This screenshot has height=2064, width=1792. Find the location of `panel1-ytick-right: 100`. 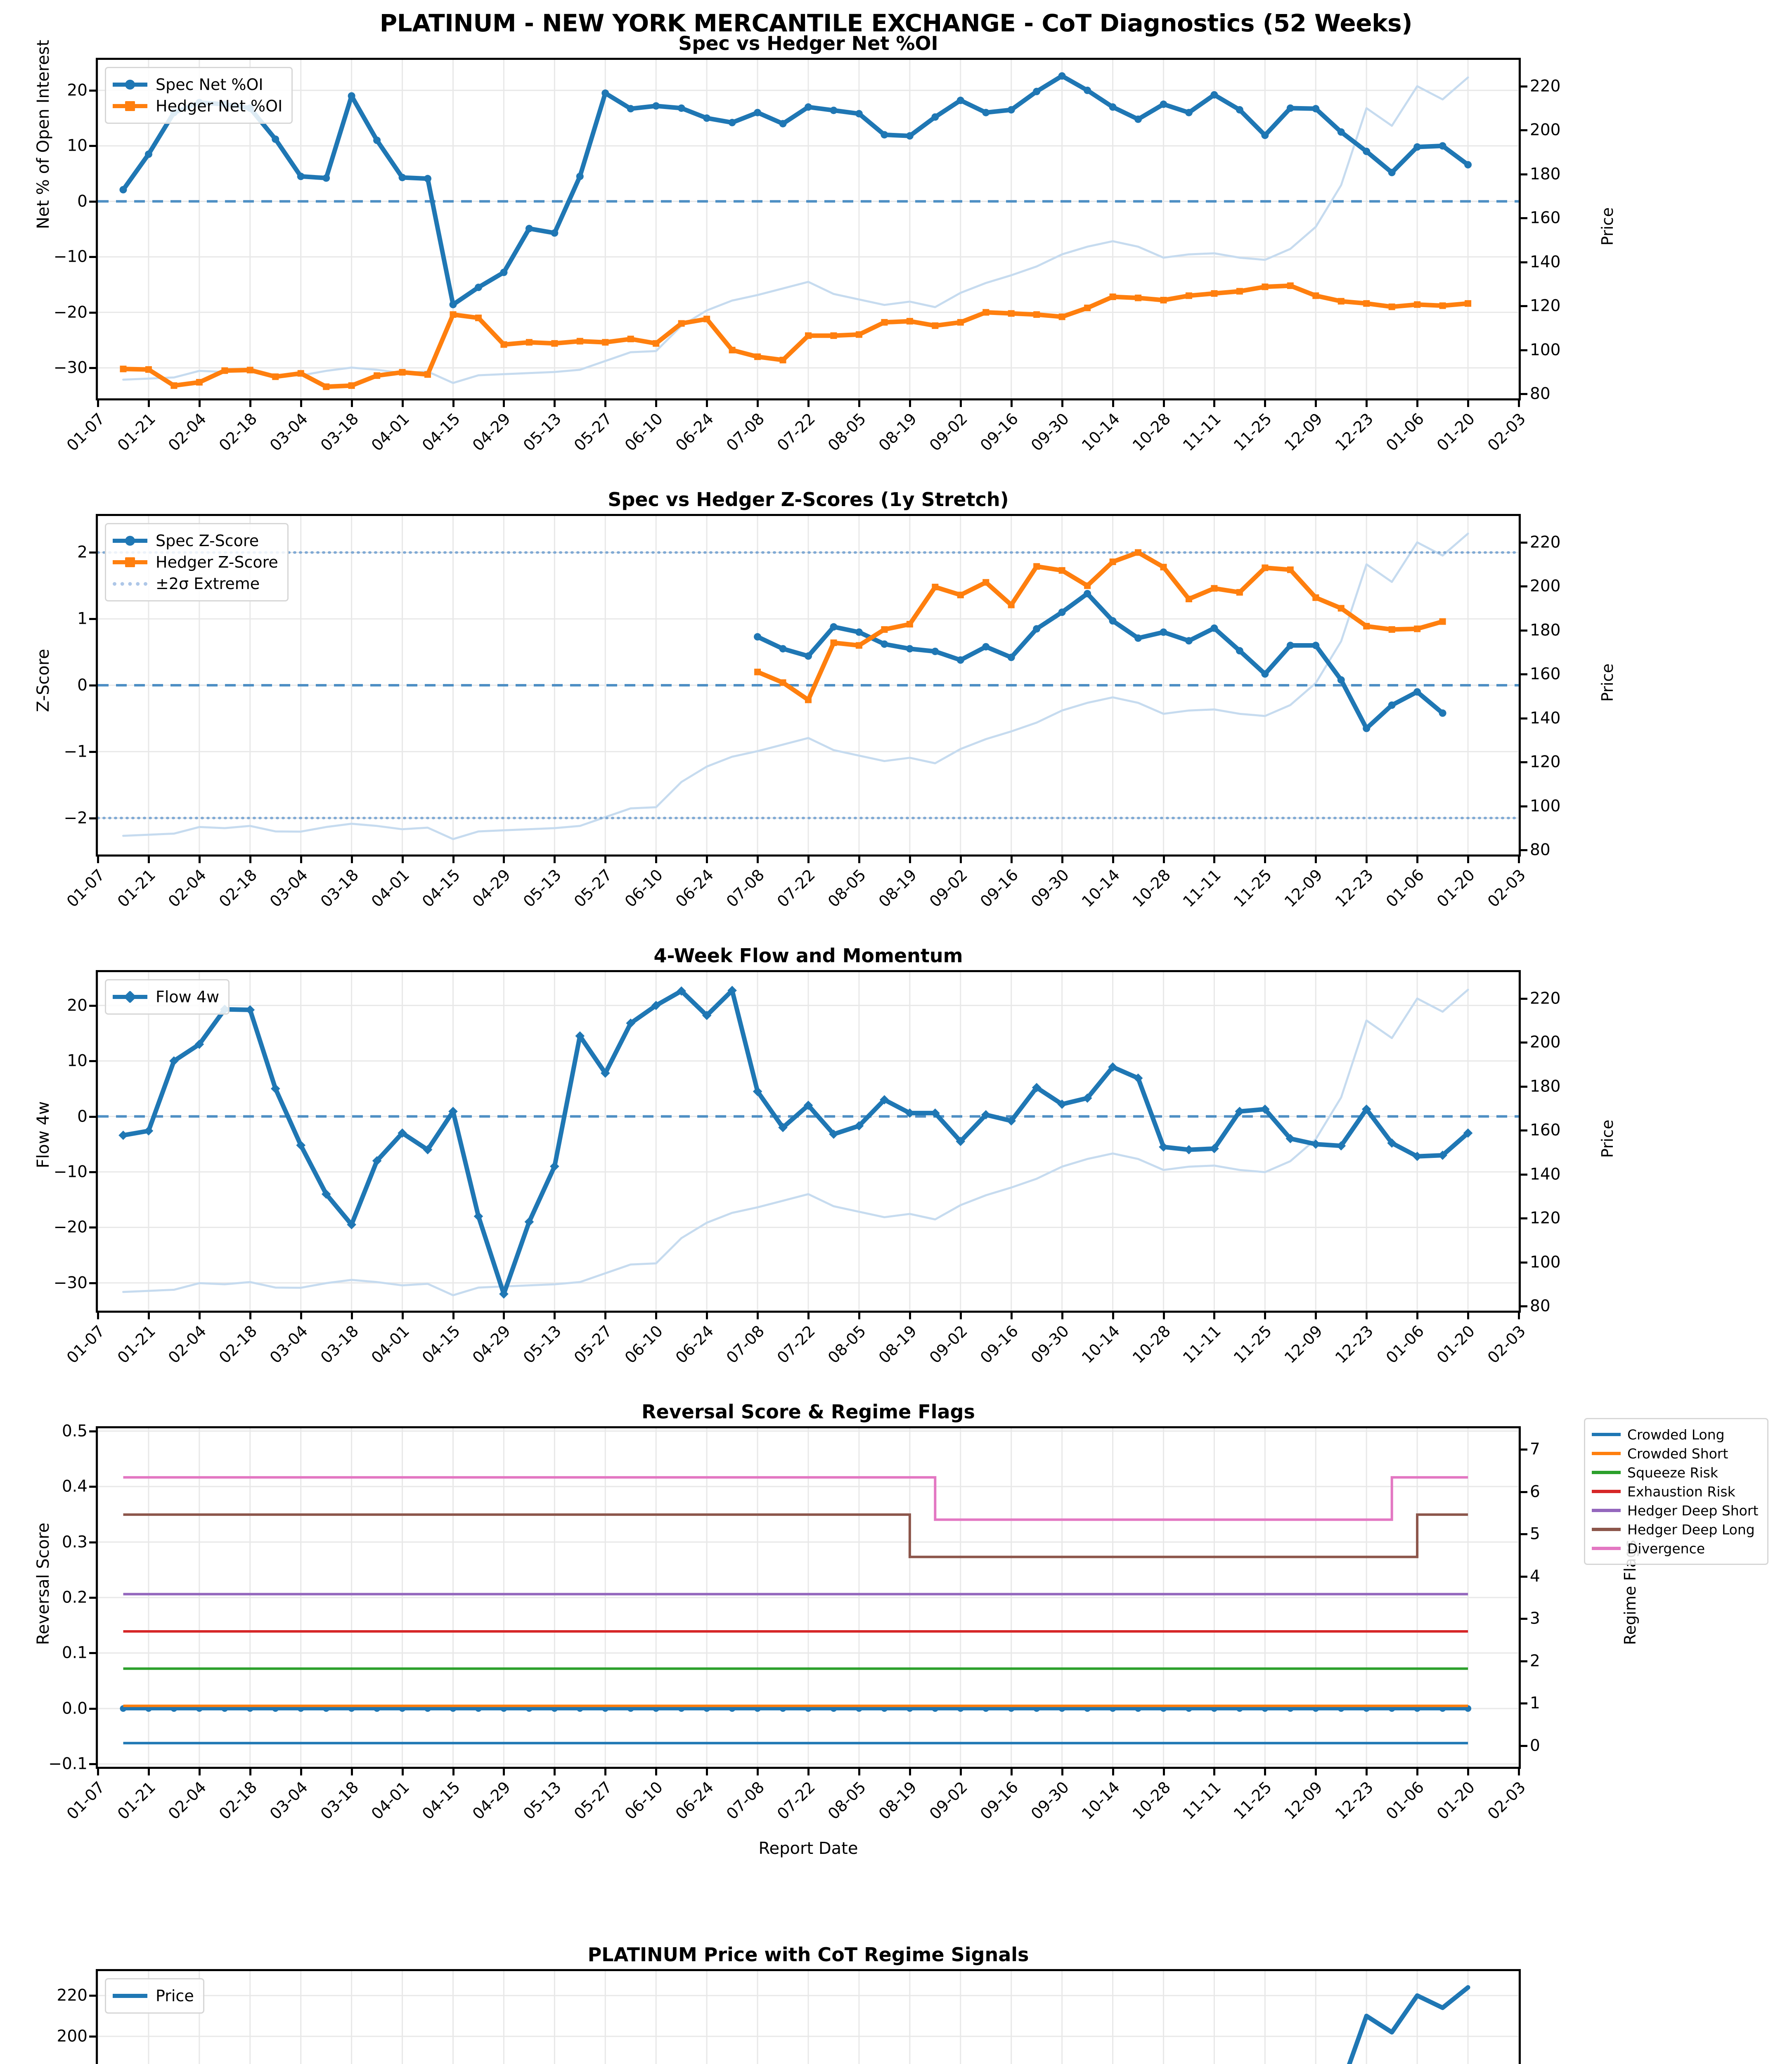

panel1-ytick-right: 100 is located at coordinates (1545, 350).